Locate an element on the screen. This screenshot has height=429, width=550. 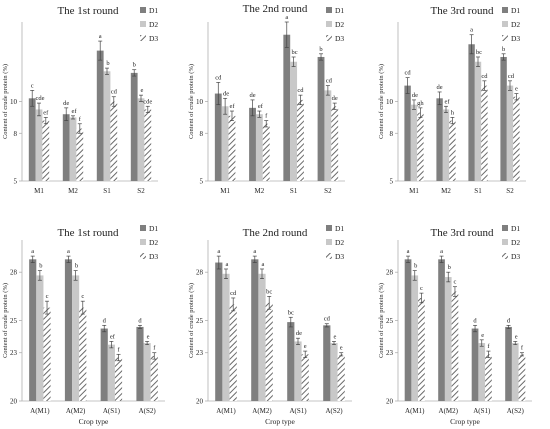
bar-d1-am1 is located at coordinates (33, 330).